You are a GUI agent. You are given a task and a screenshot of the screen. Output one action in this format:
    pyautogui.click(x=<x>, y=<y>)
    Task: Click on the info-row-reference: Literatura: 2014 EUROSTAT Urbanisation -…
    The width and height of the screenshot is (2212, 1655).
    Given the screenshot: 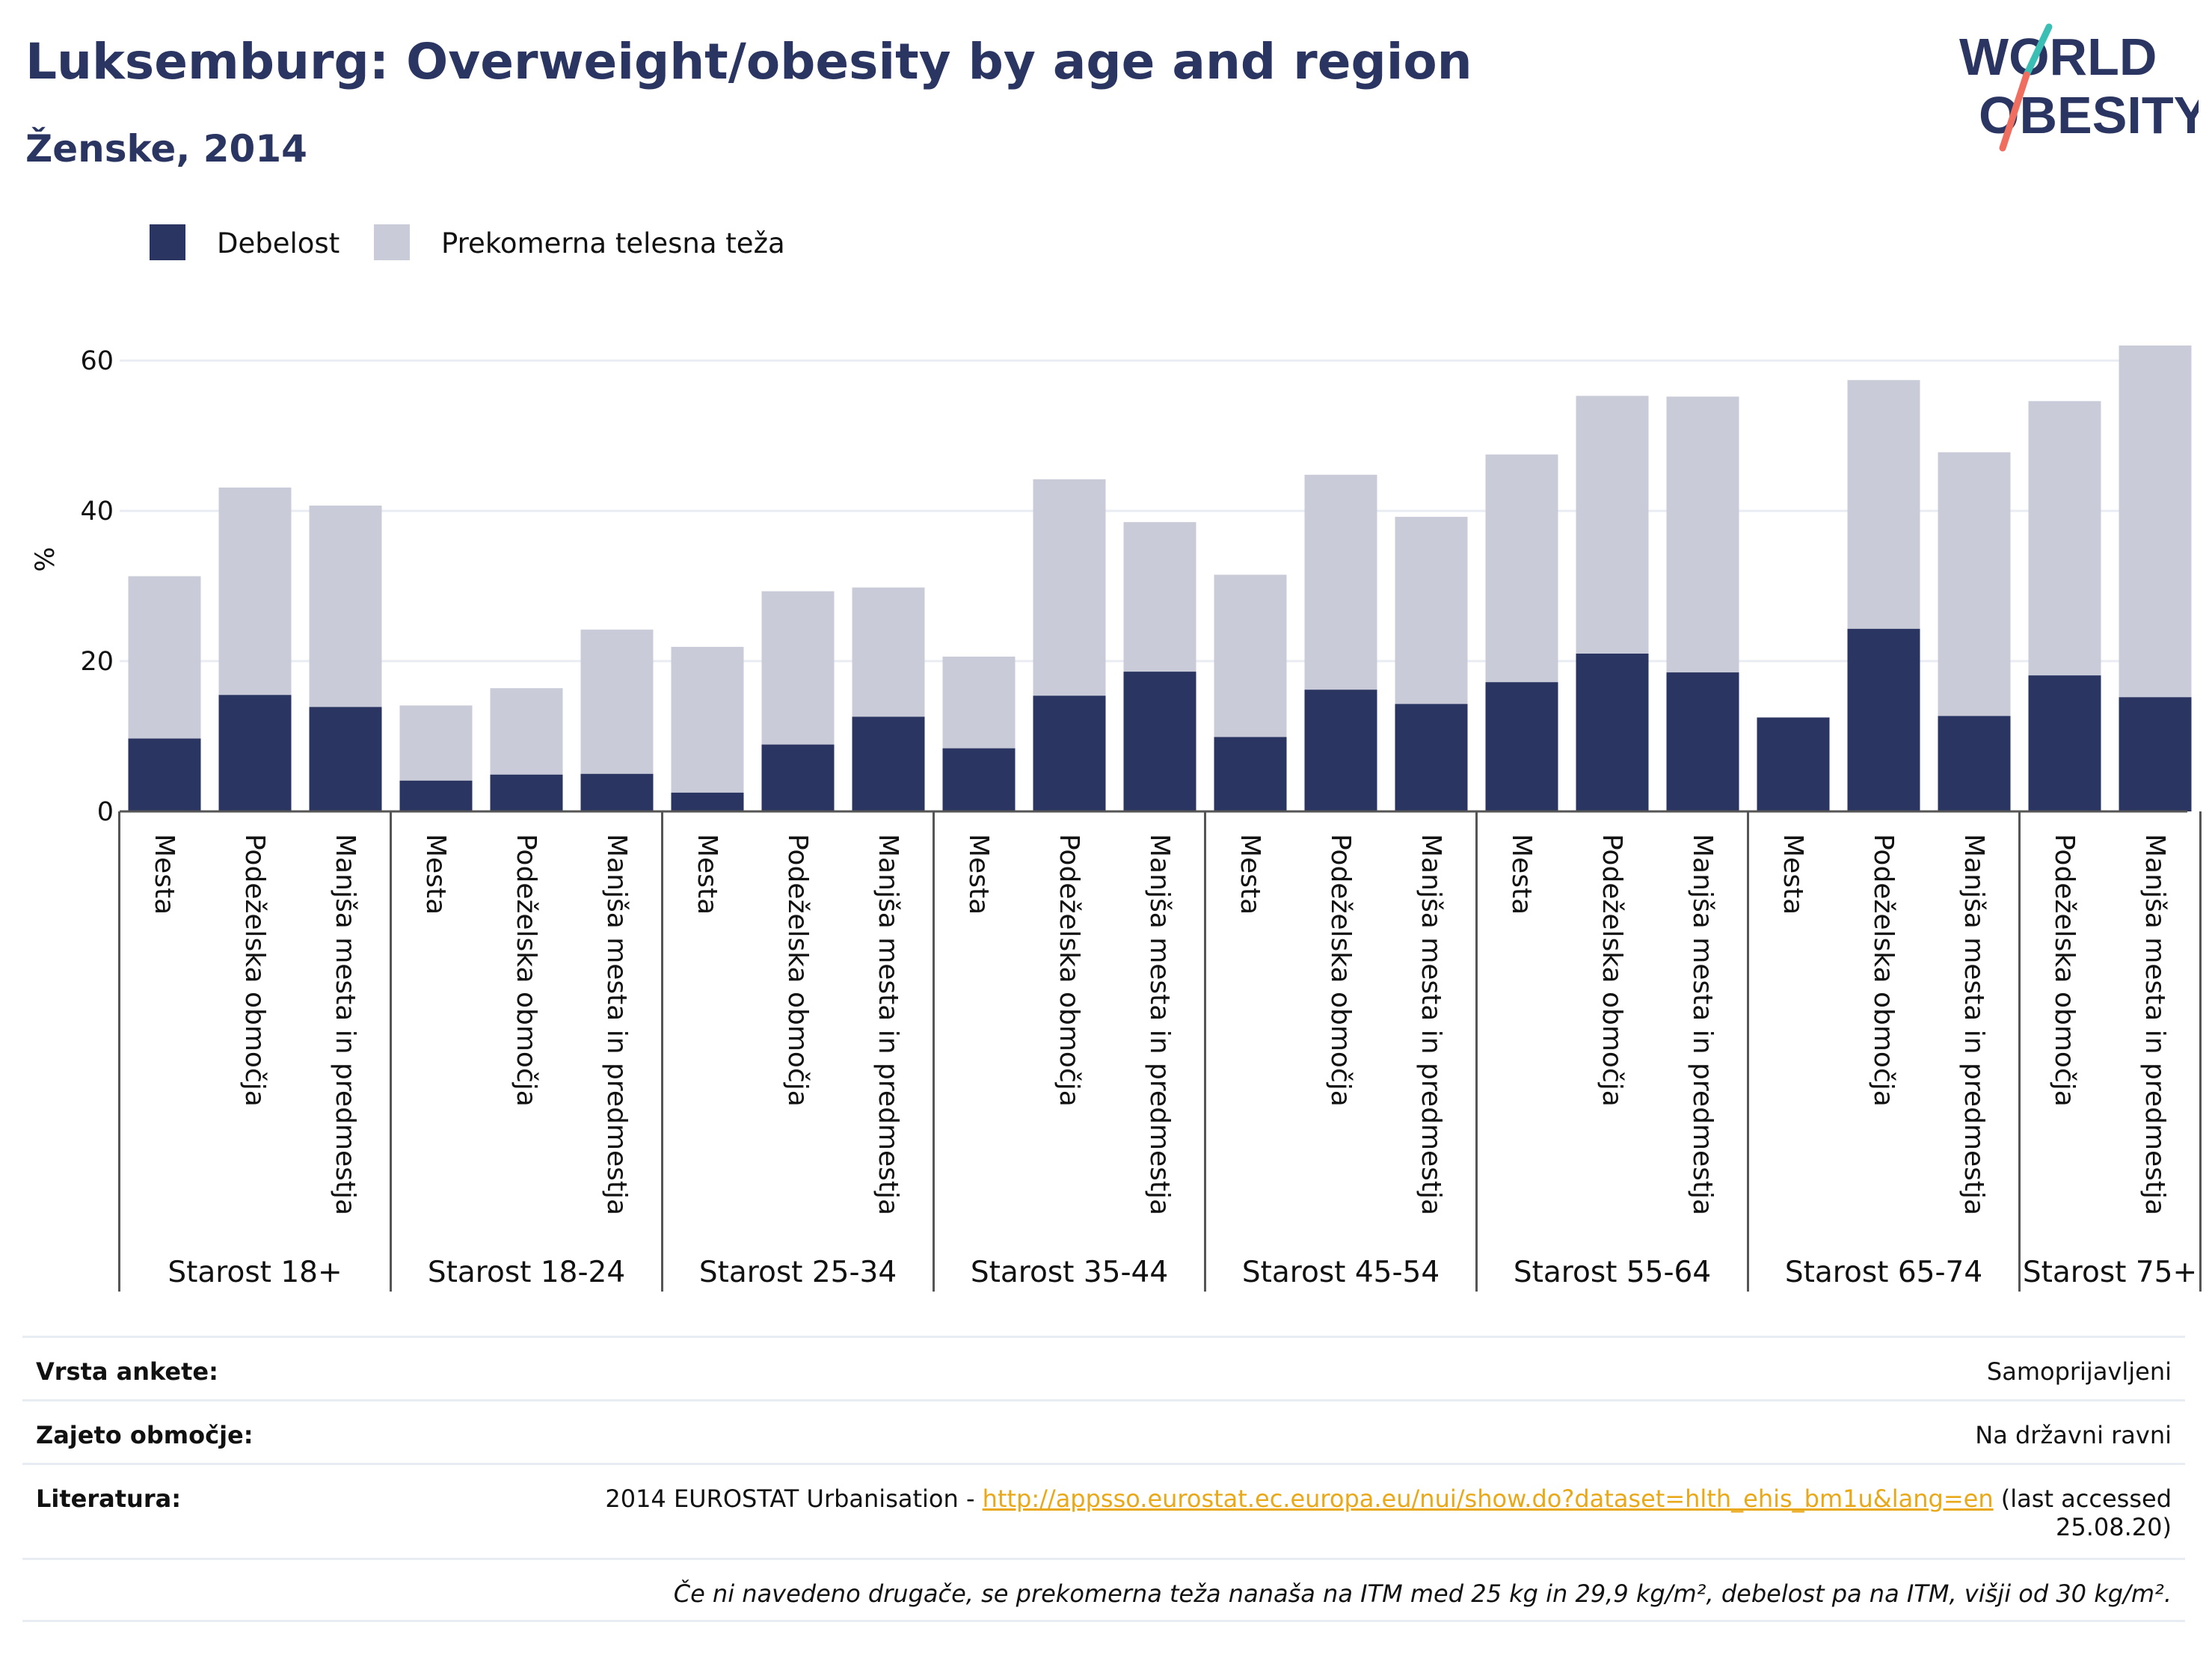 What is the action you would take?
    pyautogui.click(x=1103, y=1510)
    